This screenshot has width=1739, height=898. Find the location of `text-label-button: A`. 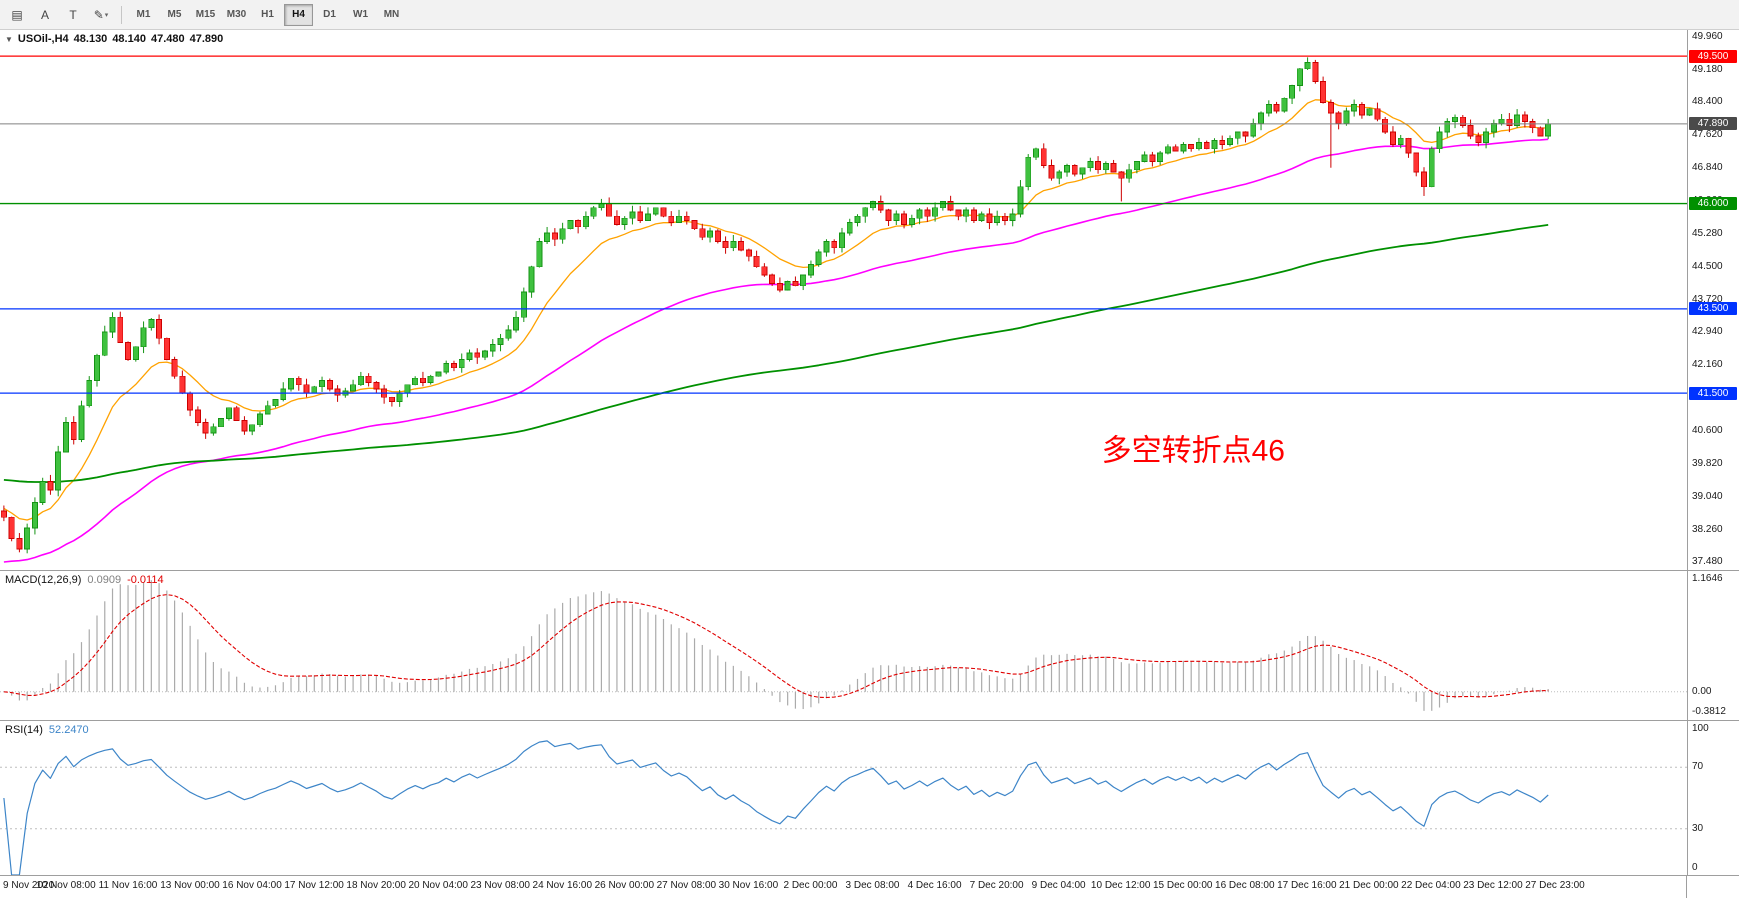

text-label-button: A is located at coordinates (45, 15).